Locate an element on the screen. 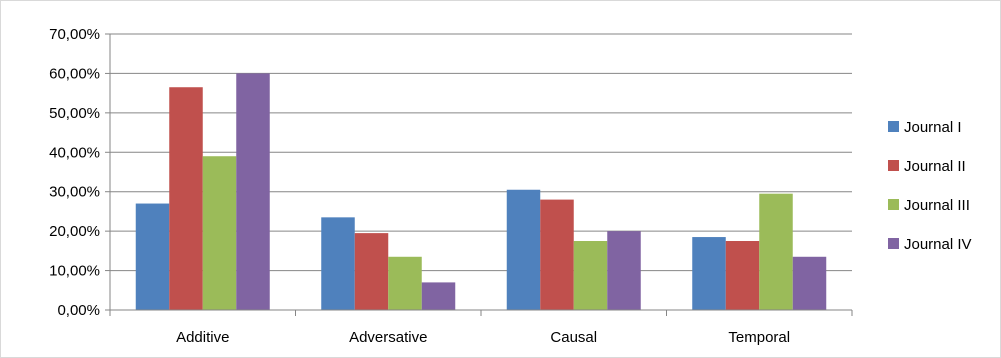  y-tick-label: 0,00% is located at coordinates (78, 310).